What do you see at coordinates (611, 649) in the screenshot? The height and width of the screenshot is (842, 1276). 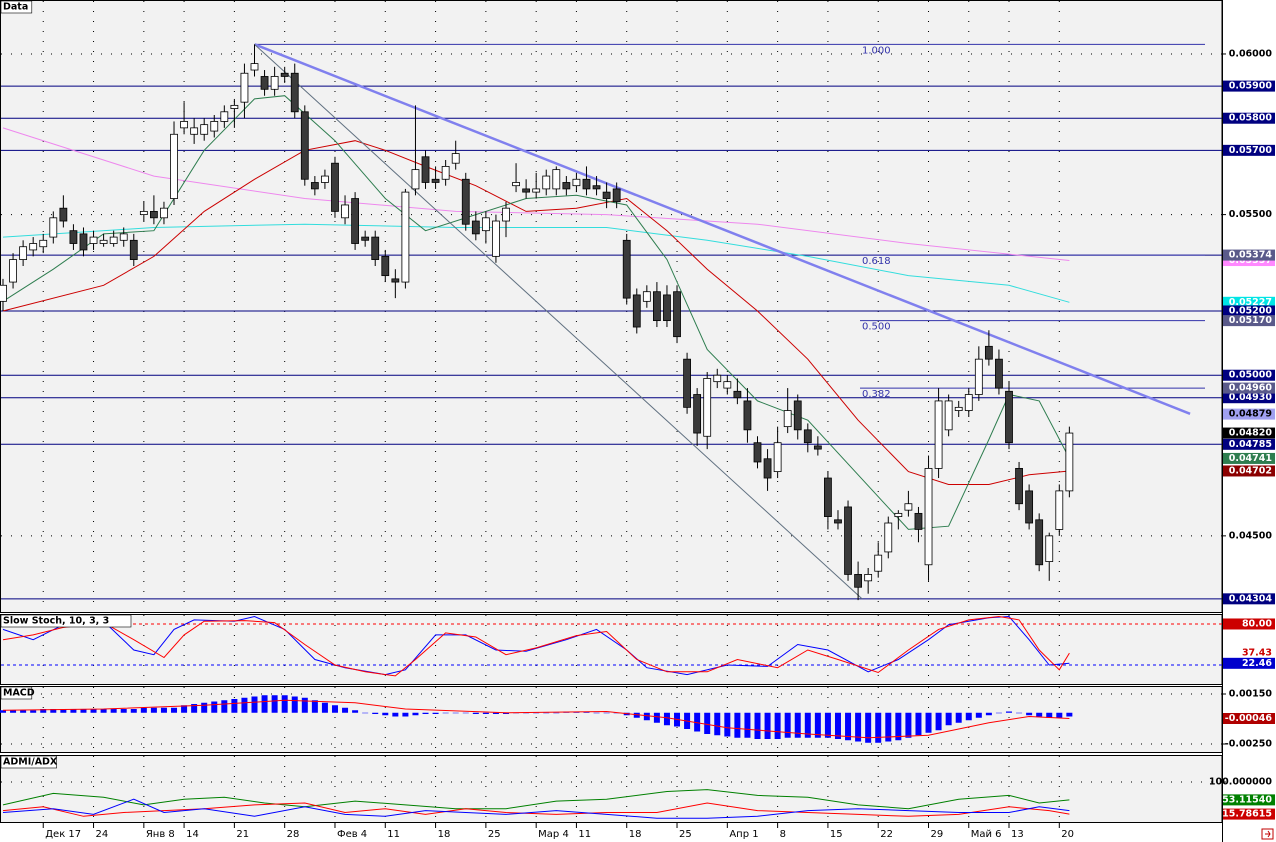 I see `panel` at bounding box center [611, 649].